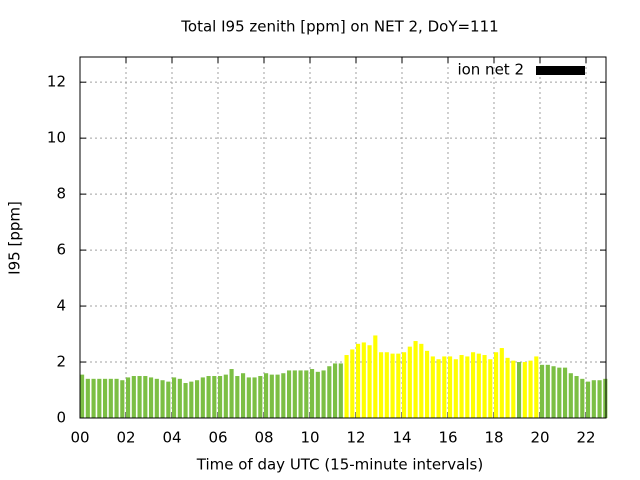 Image resolution: width=640 pixels, height=480 pixels. Describe the element at coordinates (61, 194) in the screenshot. I see `y-tick-label: 8` at that location.